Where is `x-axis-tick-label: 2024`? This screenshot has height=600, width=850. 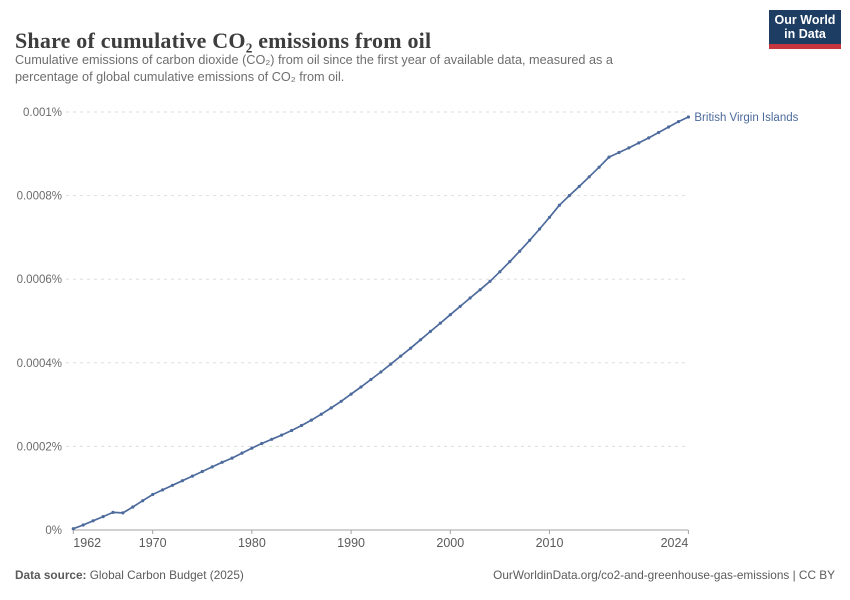 x-axis-tick-label: 2024 is located at coordinates (675, 543).